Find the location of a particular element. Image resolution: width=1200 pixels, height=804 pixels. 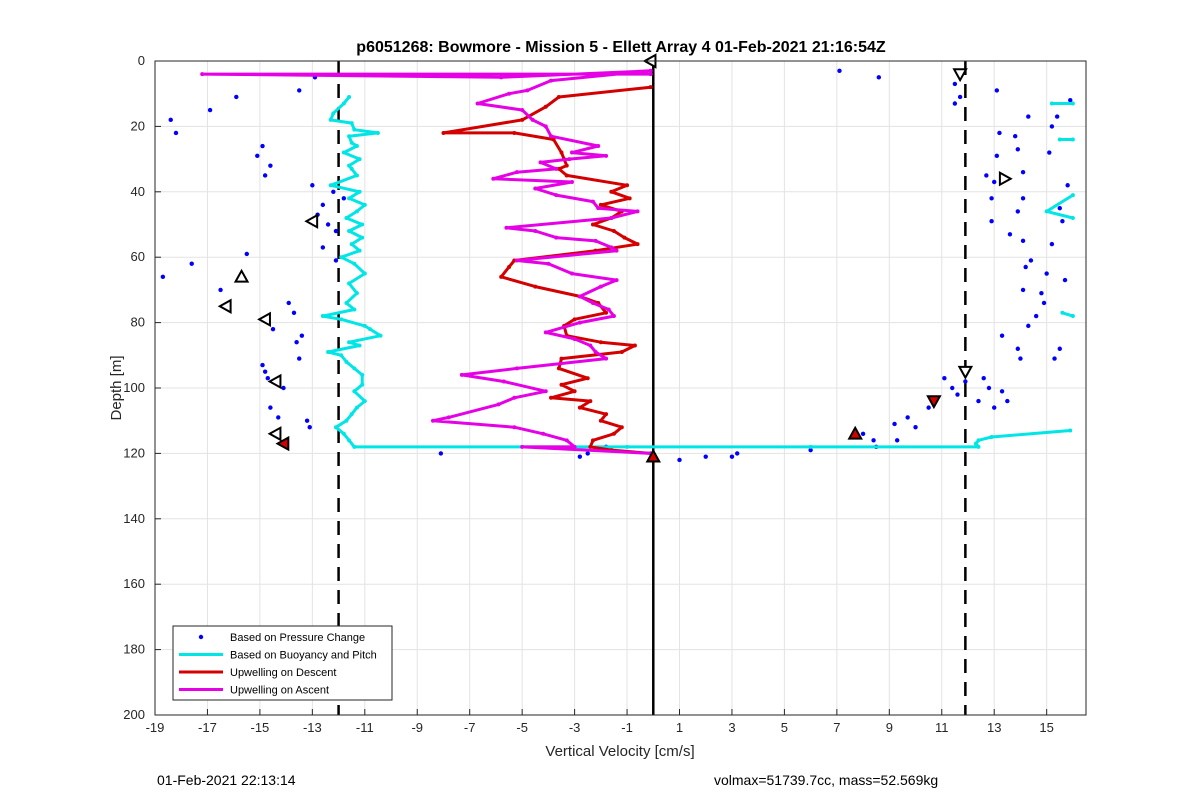

x-tick-label: 11 is located at coordinates (942, 727).